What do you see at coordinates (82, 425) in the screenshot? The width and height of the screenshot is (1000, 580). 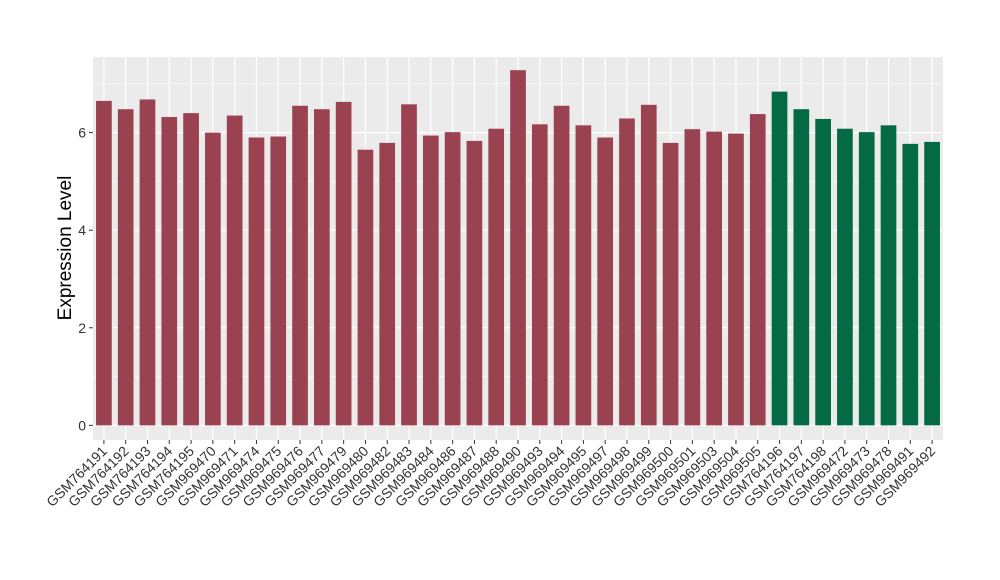 I see `y-tick-label: 0` at bounding box center [82, 425].